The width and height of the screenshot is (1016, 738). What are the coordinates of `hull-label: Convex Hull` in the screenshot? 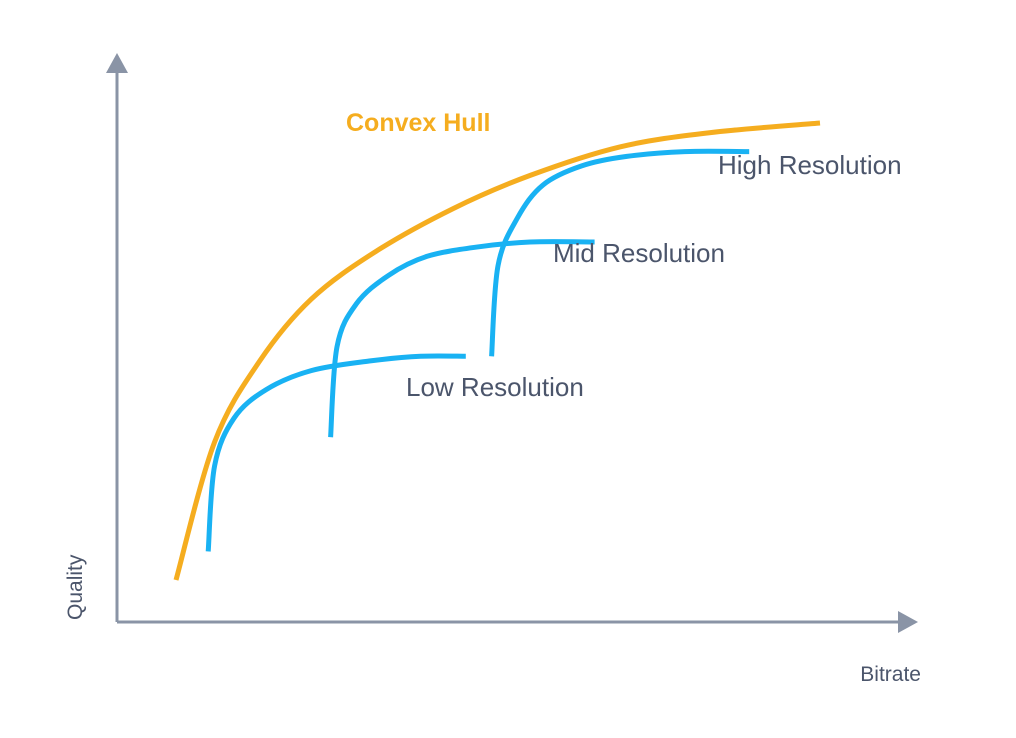 It's located at (418, 123).